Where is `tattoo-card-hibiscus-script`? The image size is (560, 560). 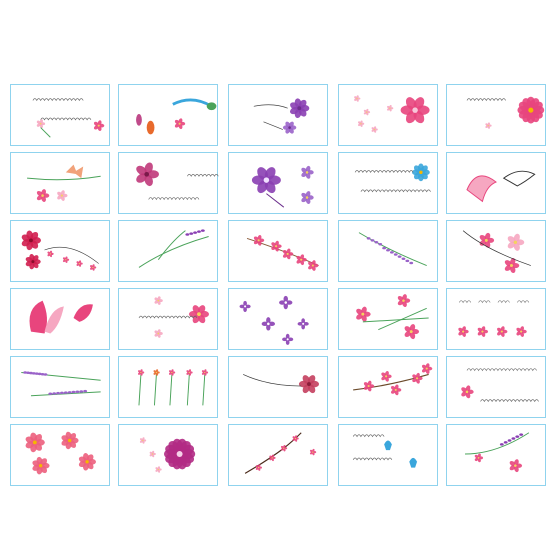 tattoo-card-hibiscus-script is located at coordinates (168, 183).